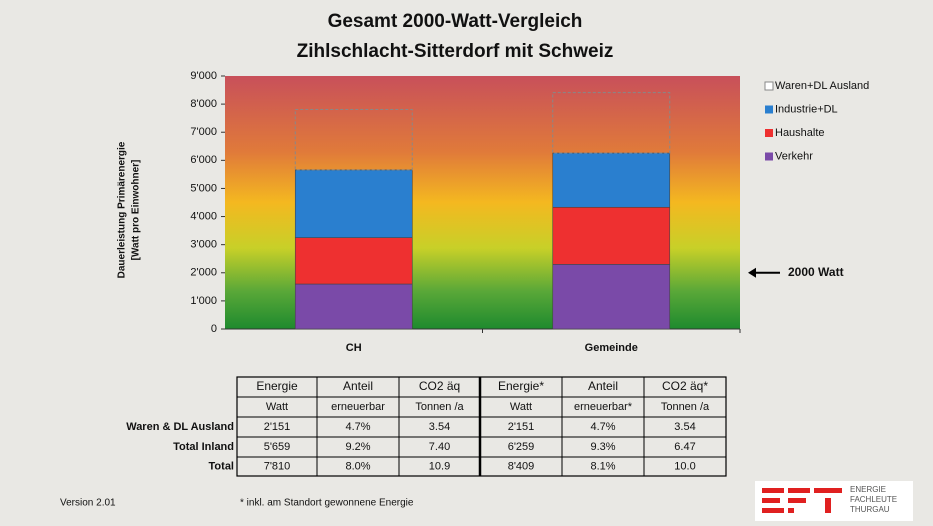 The height and width of the screenshot is (526, 933). Describe the element at coordinates (455, 51) in the screenshot. I see `chart-title: Zihlschlacht-Sitterdorf mit Schweiz` at that location.